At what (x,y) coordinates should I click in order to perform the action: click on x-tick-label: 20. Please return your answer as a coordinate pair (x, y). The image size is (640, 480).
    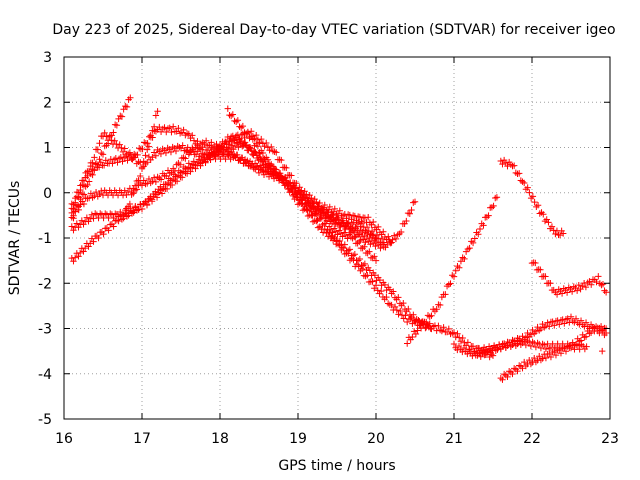
    Looking at the image, I should click on (376, 439).